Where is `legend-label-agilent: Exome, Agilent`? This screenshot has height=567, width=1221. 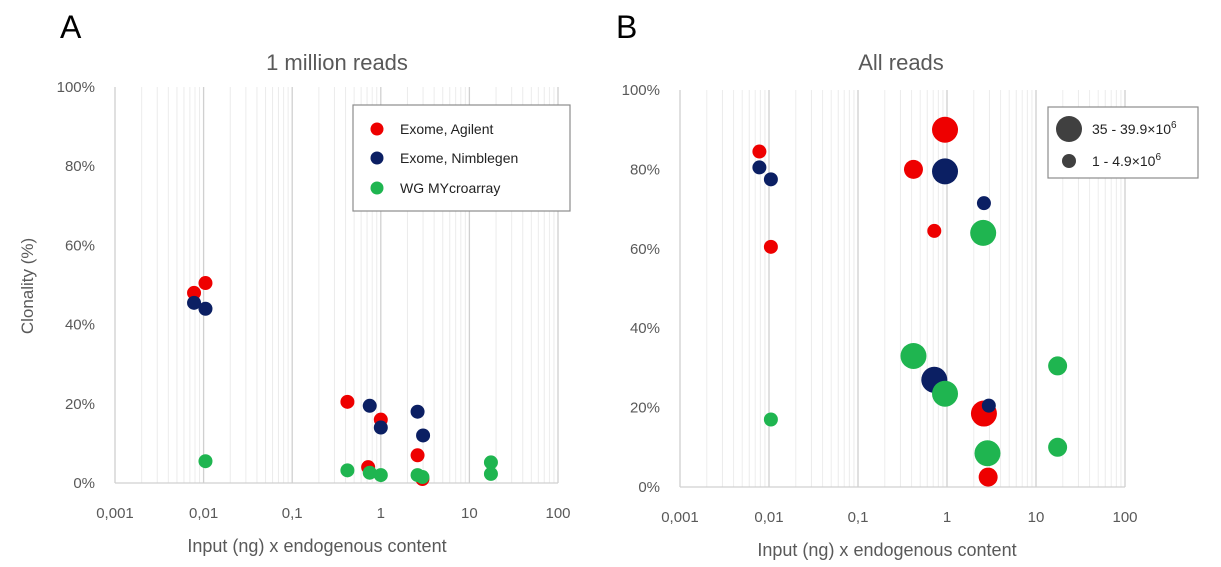
legend-label-agilent: Exome, Agilent is located at coordinates (446, 129).